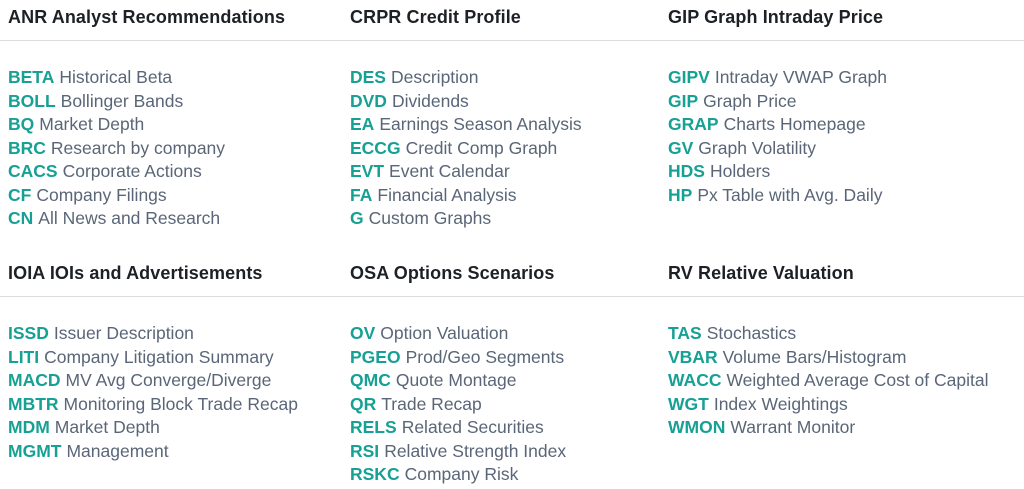 The image size is (1024, 489). What do you see at coordinates (846, 428) in the screenshot?
I see `function-item: WMON Warrant Monitor` at bounding box center [846, 428].